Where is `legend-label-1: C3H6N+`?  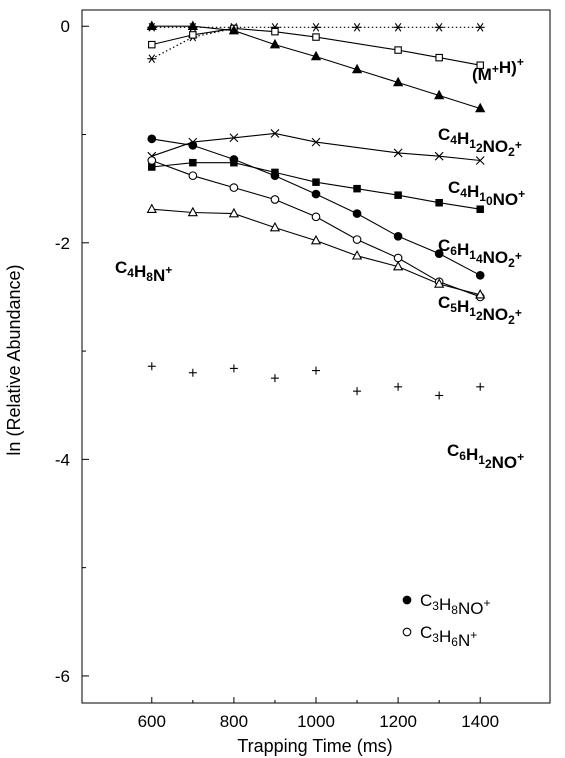 legend-label-1: C3H6N+ is located at coordinates (448, 636).